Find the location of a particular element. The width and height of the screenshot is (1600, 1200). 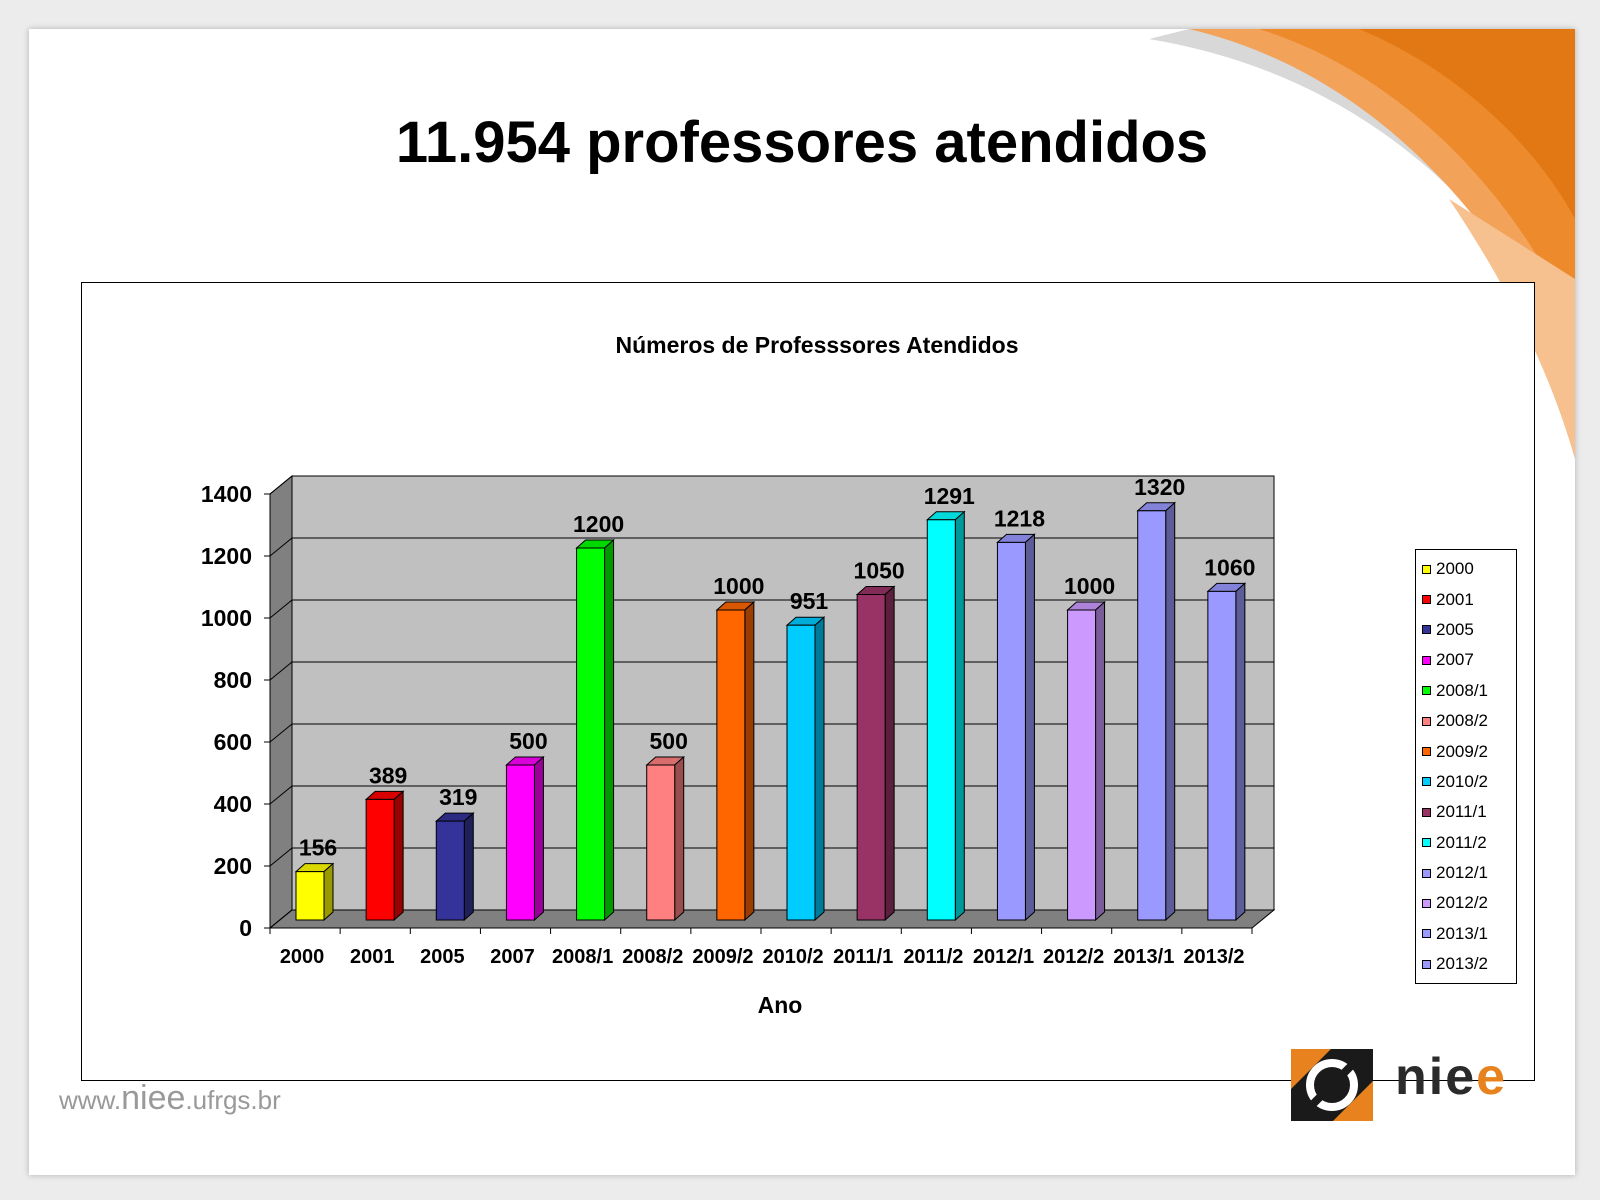

legend-label: 2009/2 is located at coordinates (1462, 751).